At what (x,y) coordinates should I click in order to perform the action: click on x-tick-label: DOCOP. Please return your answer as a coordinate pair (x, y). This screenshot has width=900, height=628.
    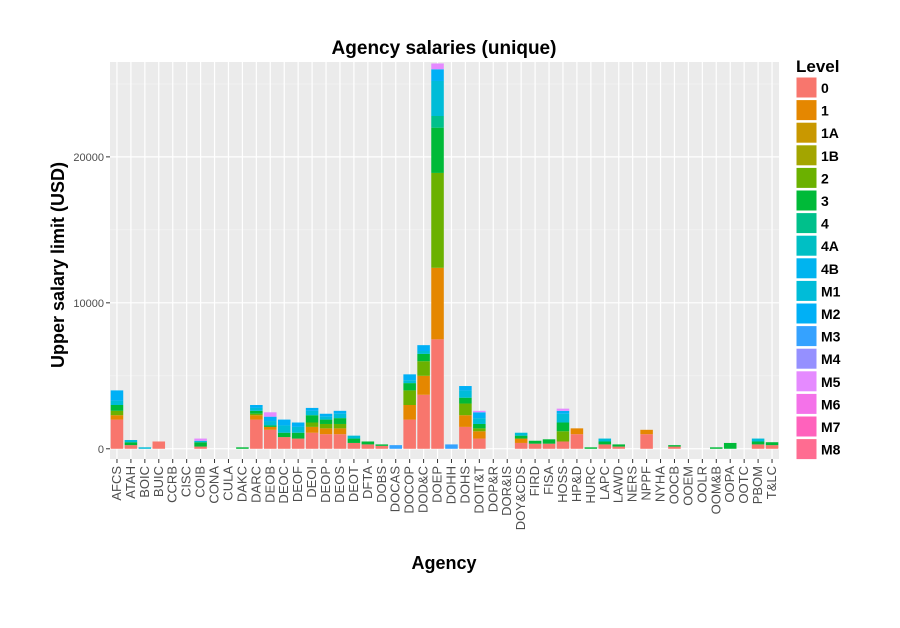
    Looking at the image, I should click on (409, 490).